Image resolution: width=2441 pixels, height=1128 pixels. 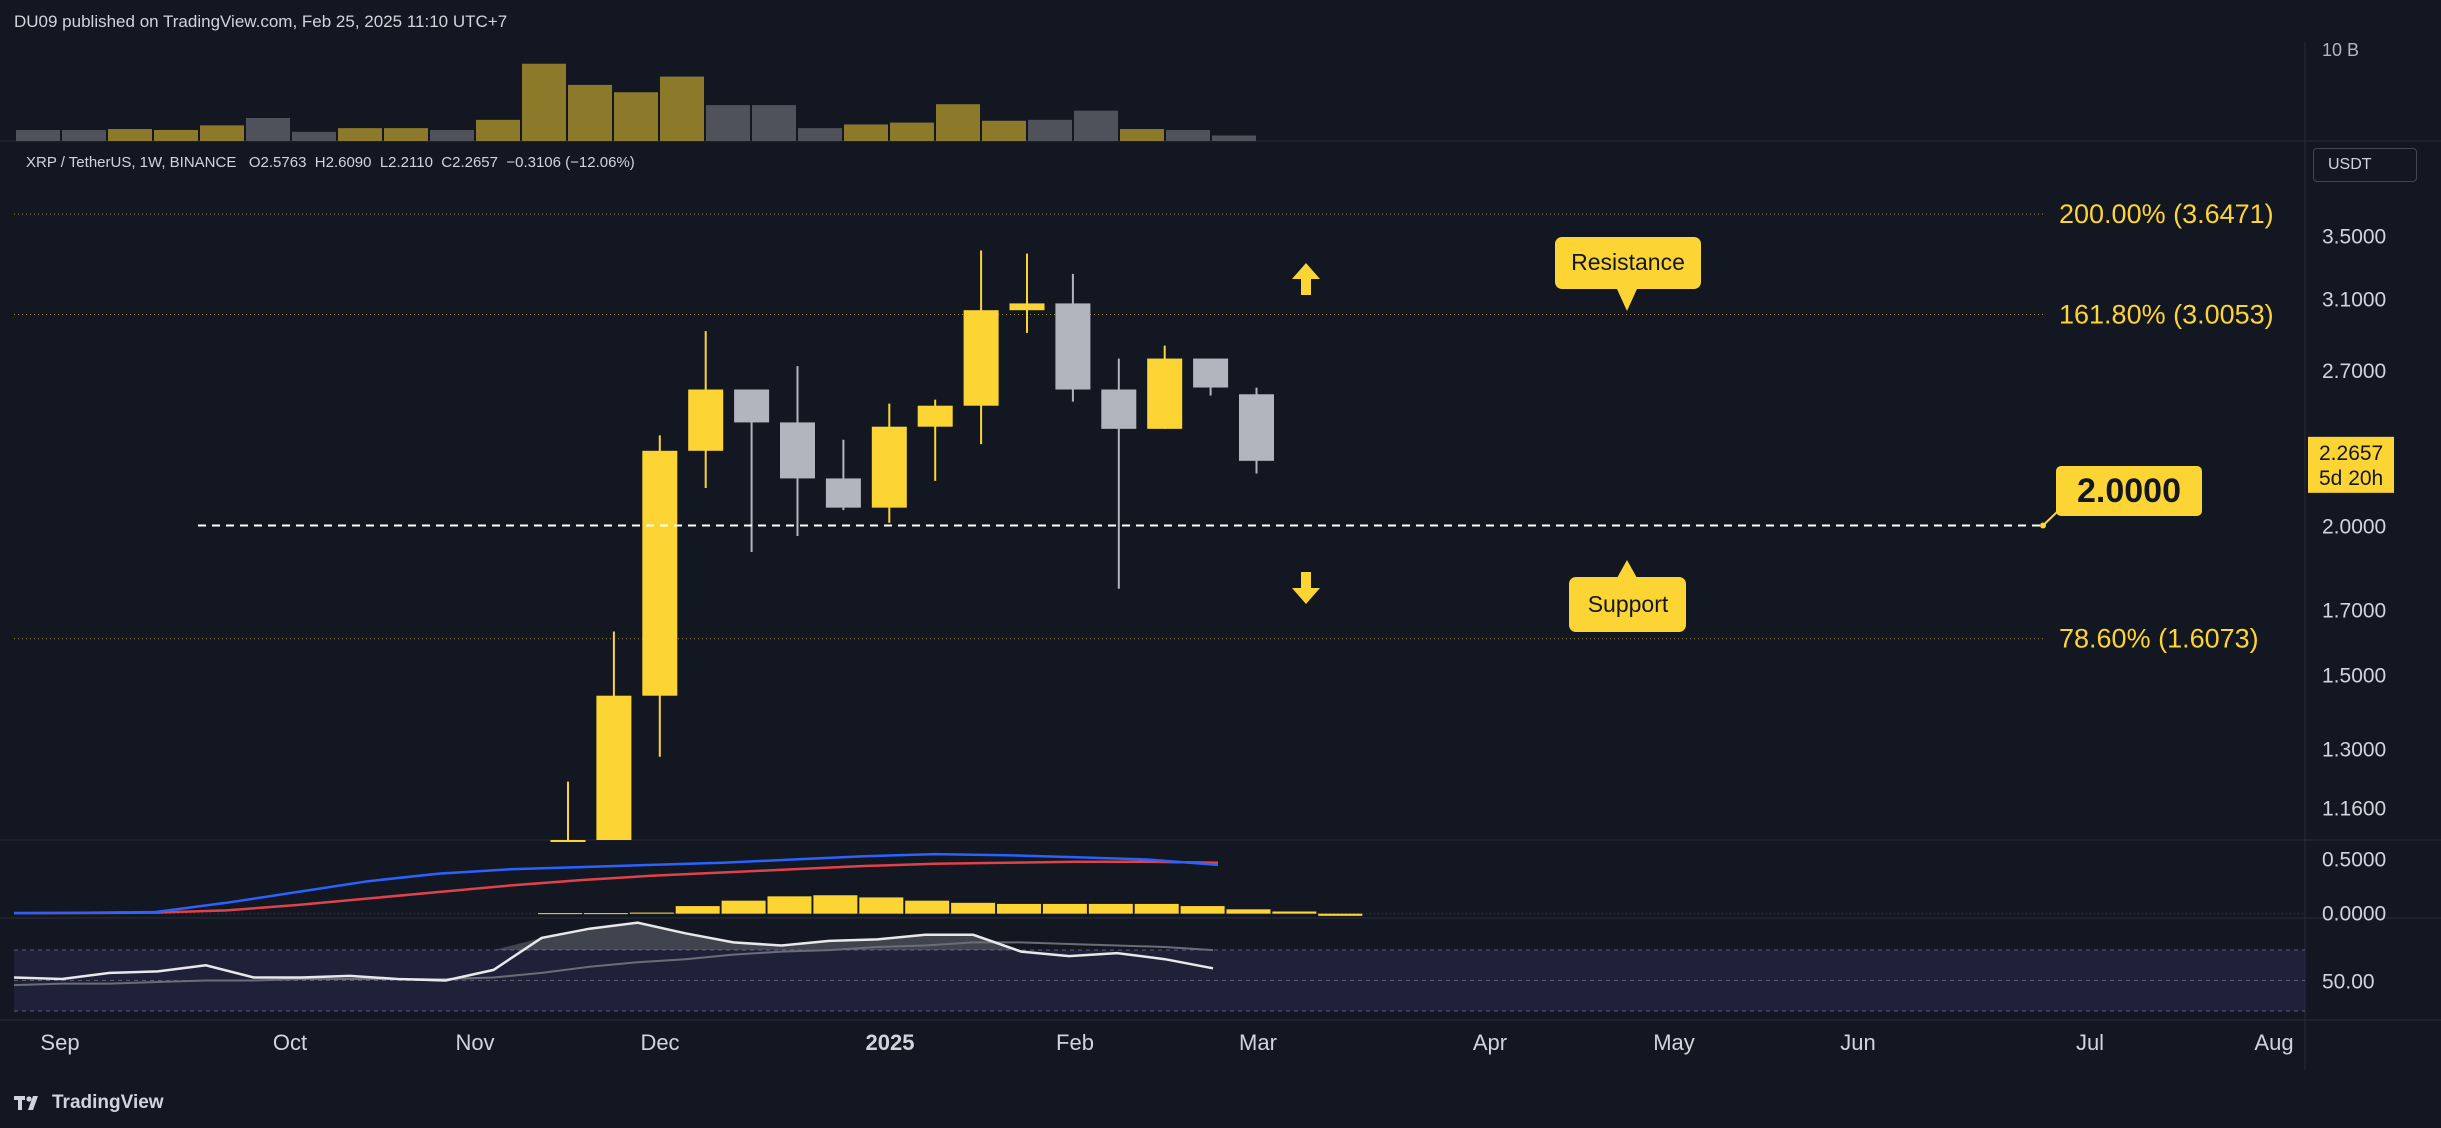 I want to click on volume-axis-label: 10 B, so click(x=2340, y=50).